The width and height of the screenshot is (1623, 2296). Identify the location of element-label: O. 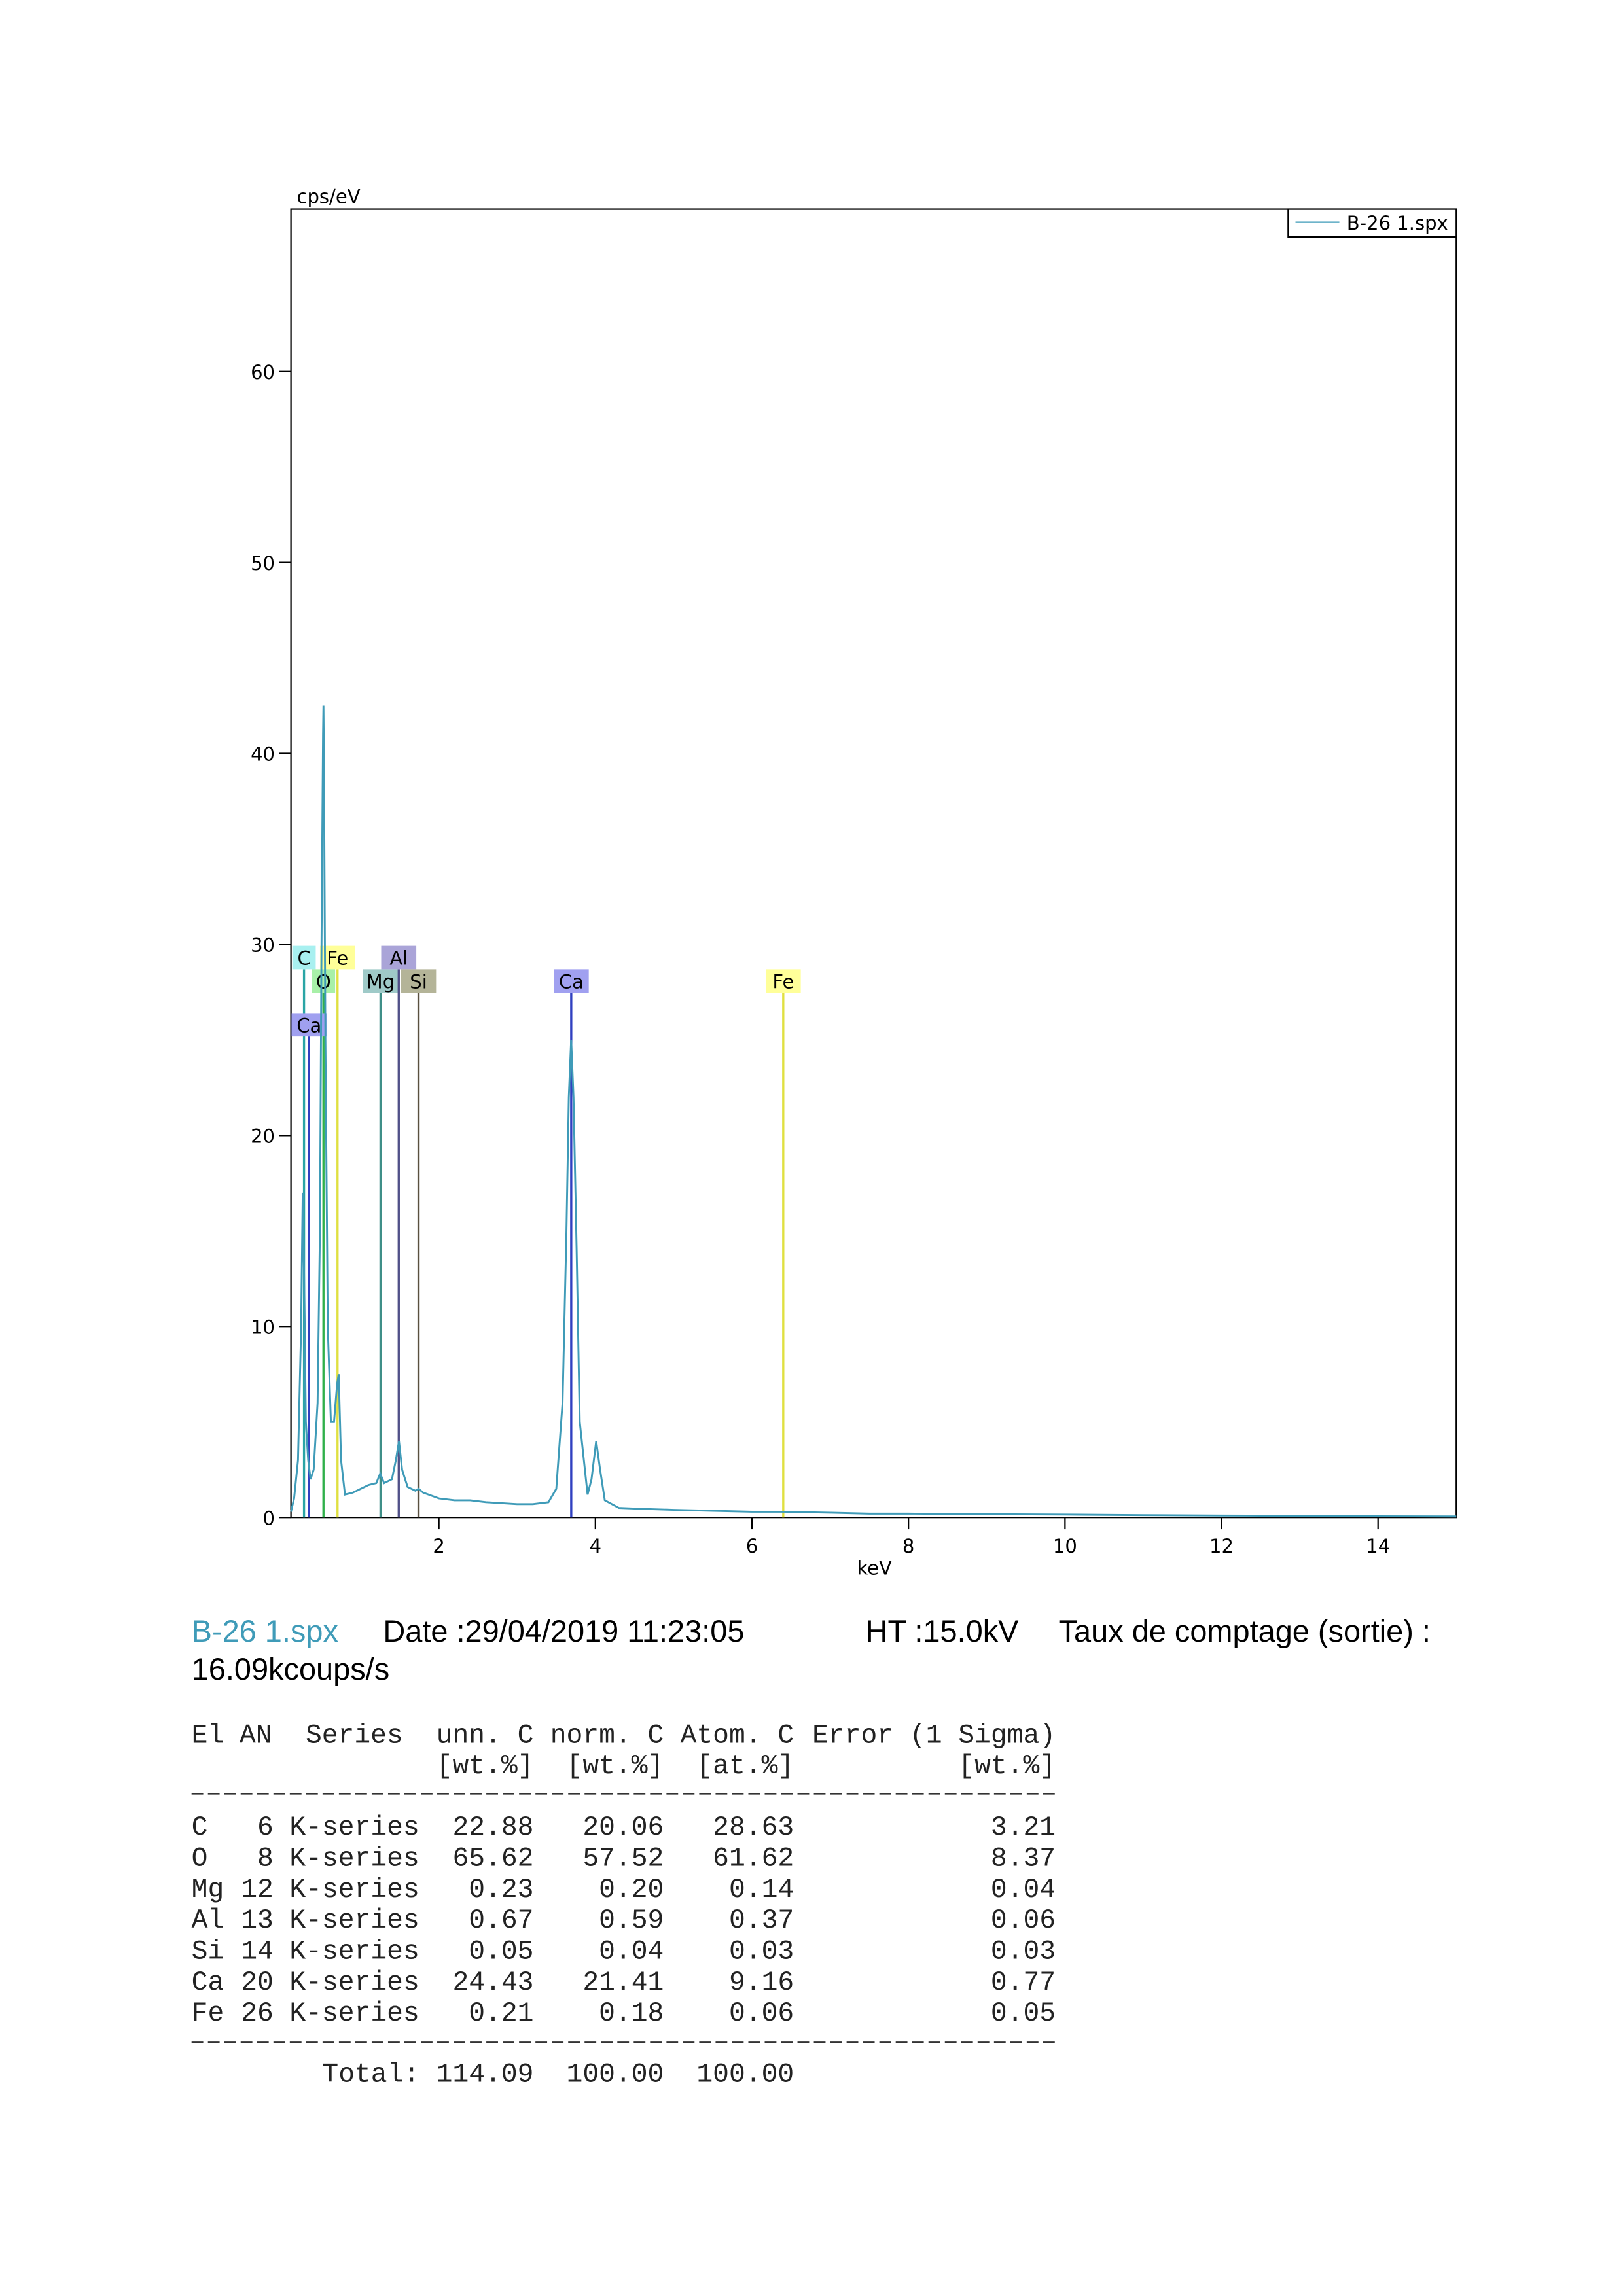
(323, 981).